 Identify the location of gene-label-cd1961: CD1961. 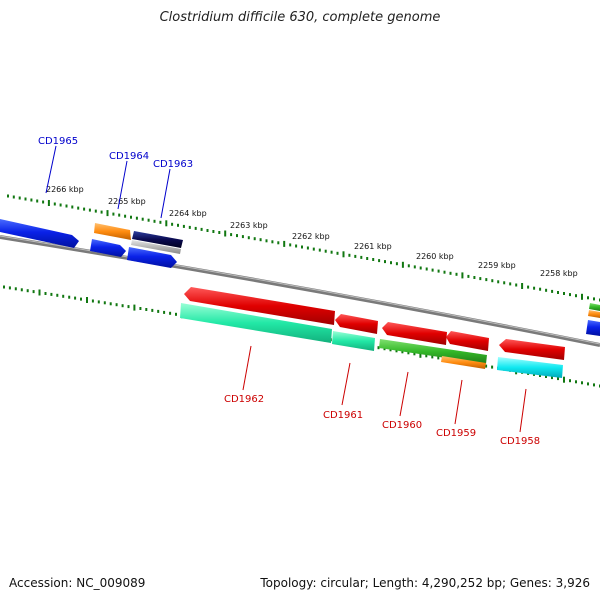
(343, 415).